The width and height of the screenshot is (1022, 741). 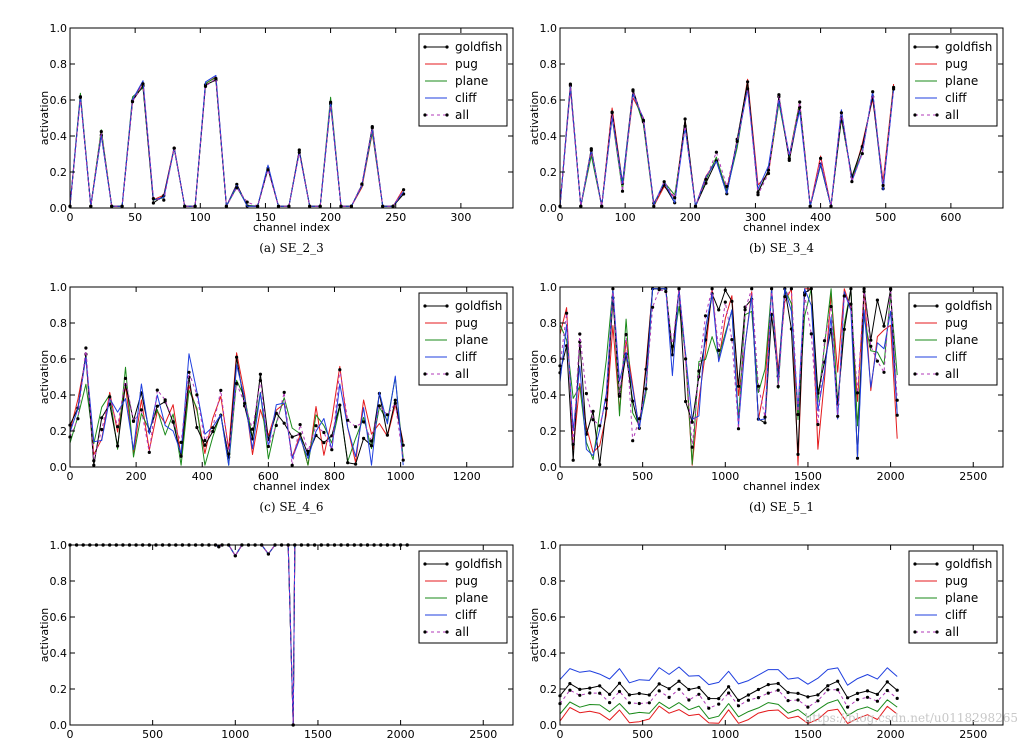 I want to click on y-tick-label: 0.4, so click(x=59, y=653).